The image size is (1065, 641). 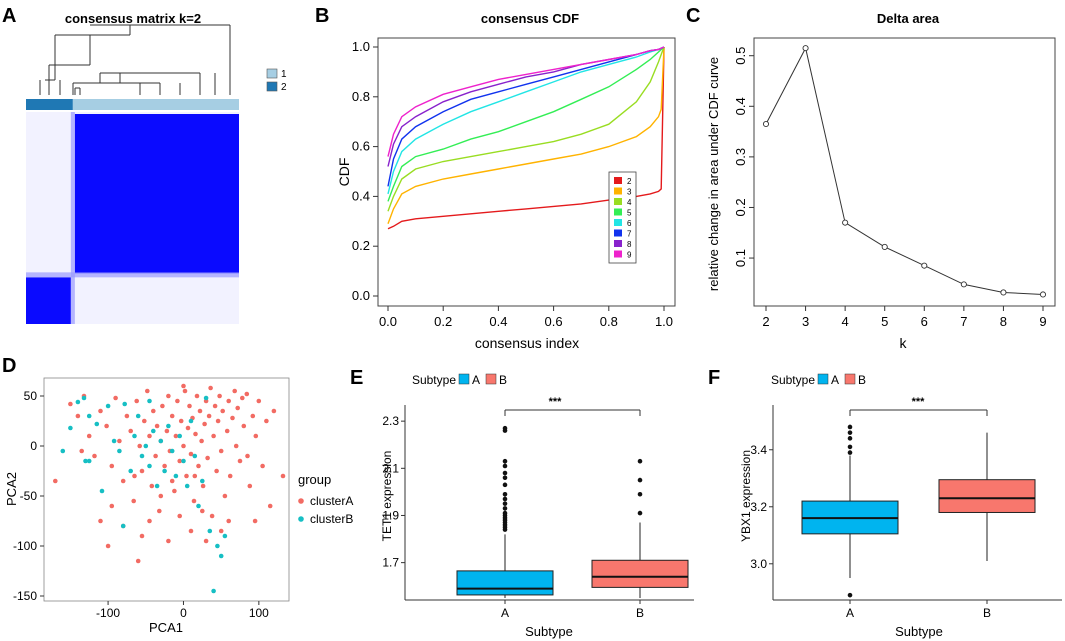 I want to click on pca-legend-swatch-a, so click(x=301, y=501).